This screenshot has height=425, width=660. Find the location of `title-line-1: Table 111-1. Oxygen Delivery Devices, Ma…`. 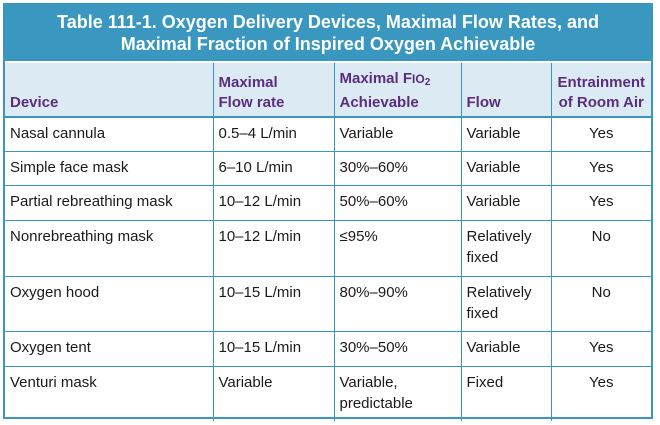

title-line-1: Table 111-1. Oxygen Delivery Devices, Ma… is located at coordinates (328, 22).